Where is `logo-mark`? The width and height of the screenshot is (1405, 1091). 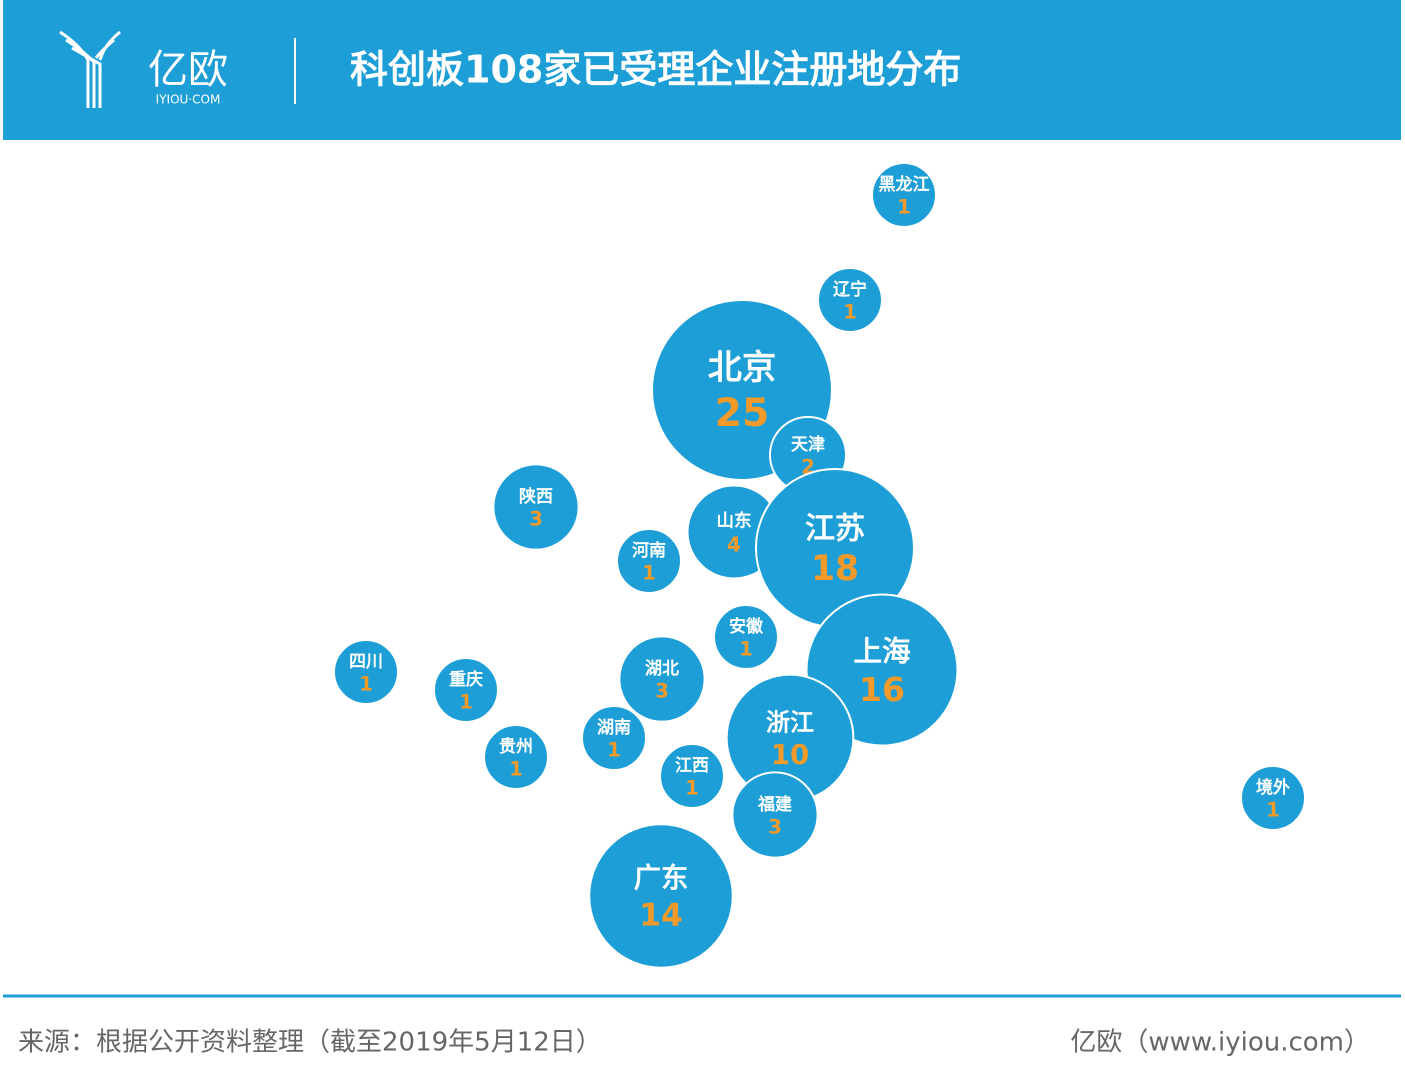
logo-mark is located at coordinates (90, 69).